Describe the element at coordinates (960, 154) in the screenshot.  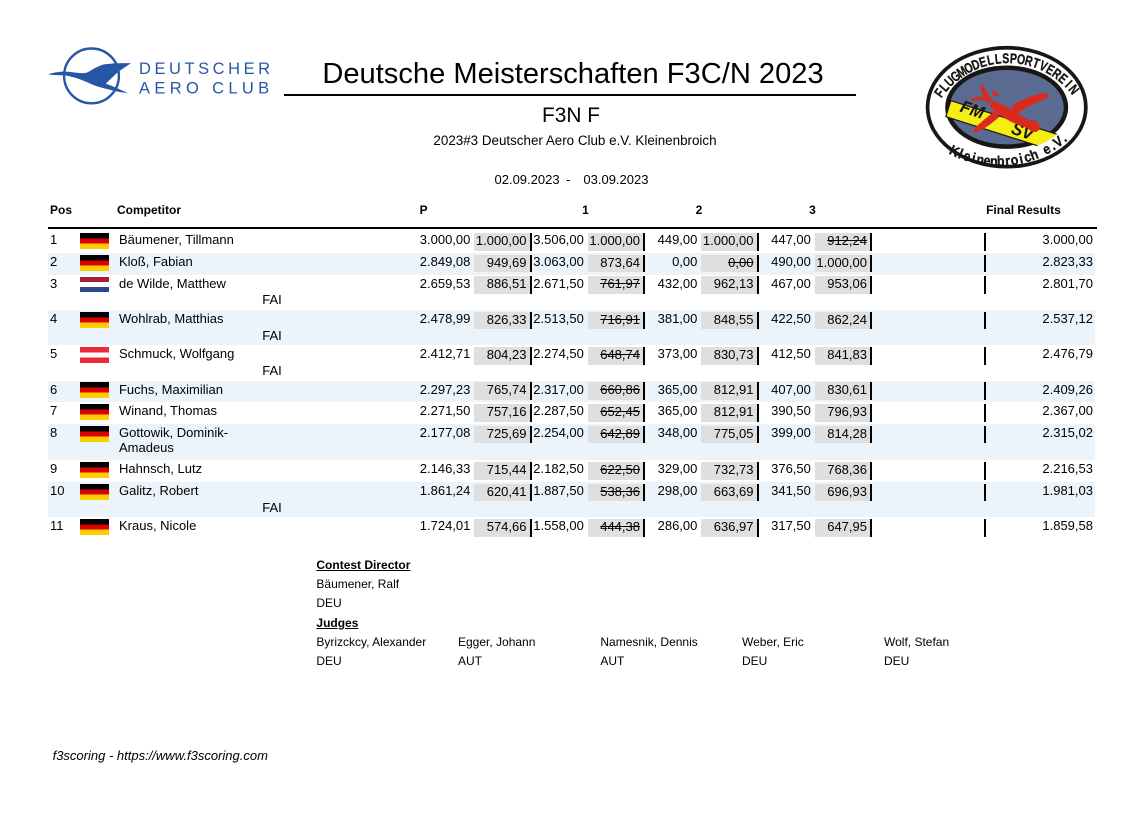
I see `svg-text: l` at that location.